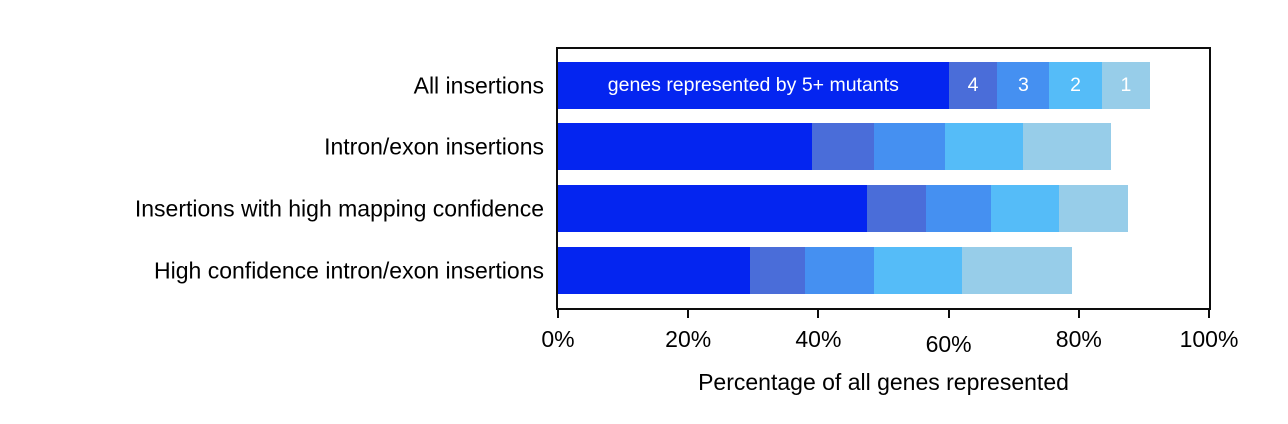  I want to click on category-label: Insertions with high mapping confidence, so click(339, 208).